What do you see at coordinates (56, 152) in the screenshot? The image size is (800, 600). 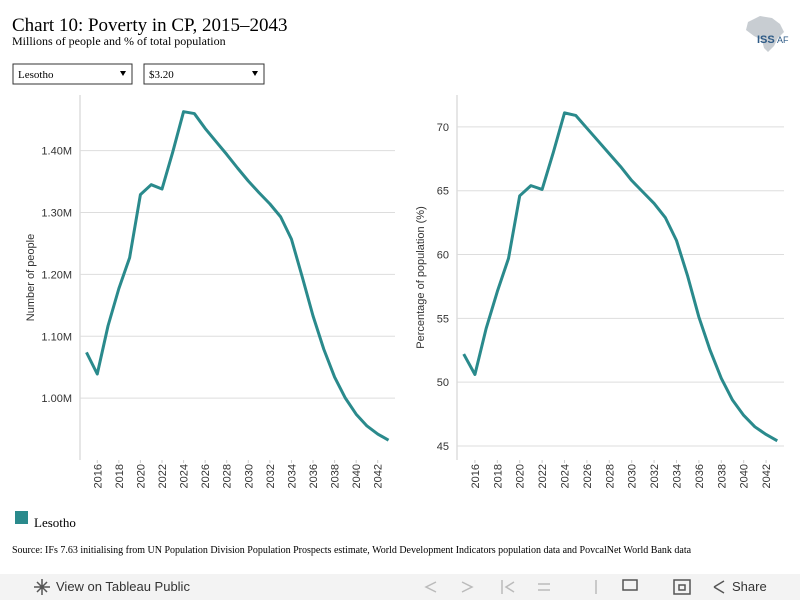 I see `y-tick-label: 1.40M` at bounding box center [56, 152].